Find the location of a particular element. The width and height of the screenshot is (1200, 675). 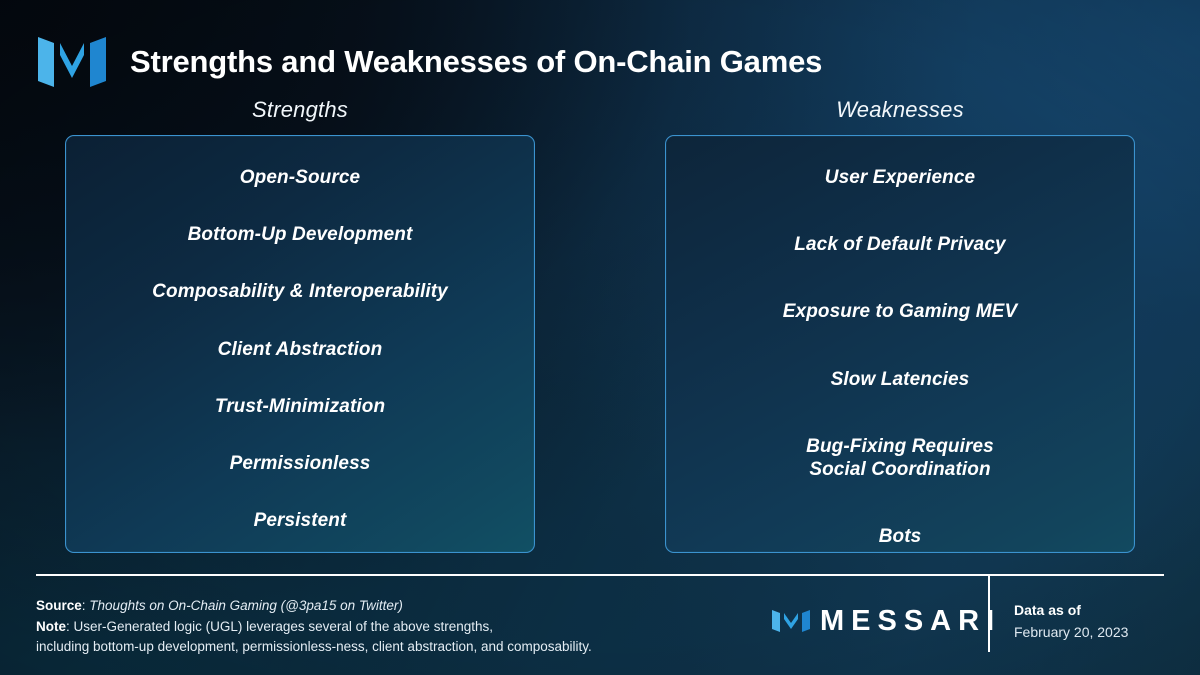

list-item: Trust-Minimization is located at coordinates (300, 406).